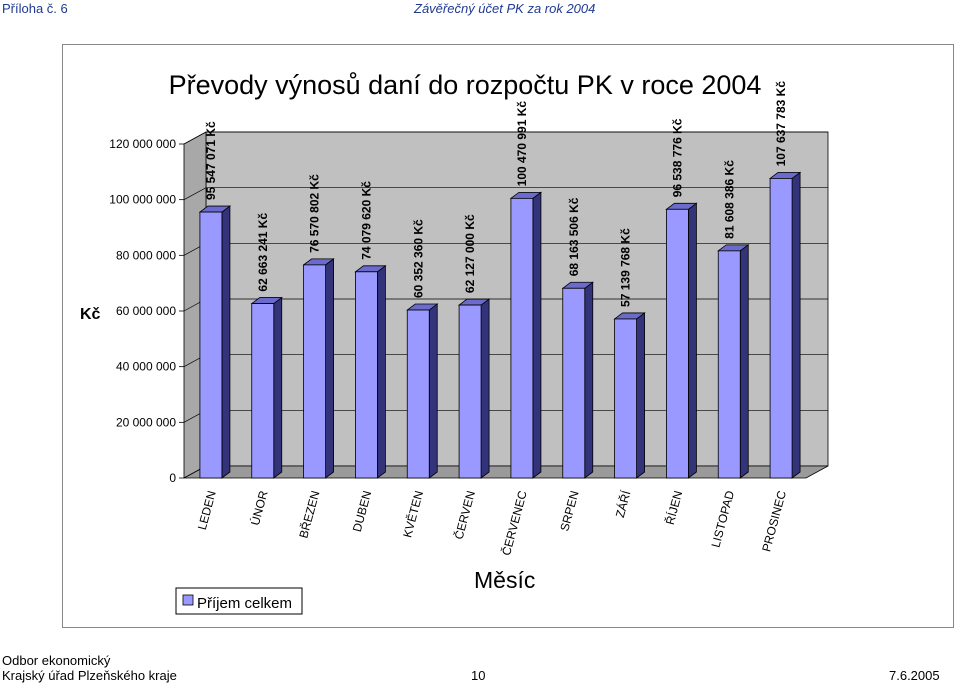  I want to click on x-tick-label: ČERVENEC, so click(514, 523).